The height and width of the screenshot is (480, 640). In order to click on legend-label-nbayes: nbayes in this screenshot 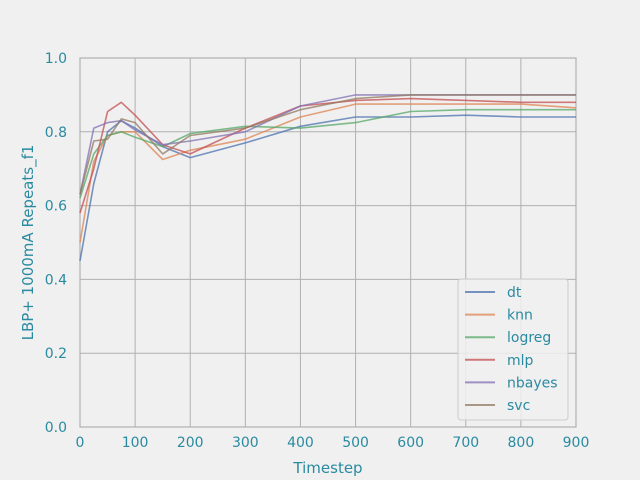, I will do `click(532, 383)`.